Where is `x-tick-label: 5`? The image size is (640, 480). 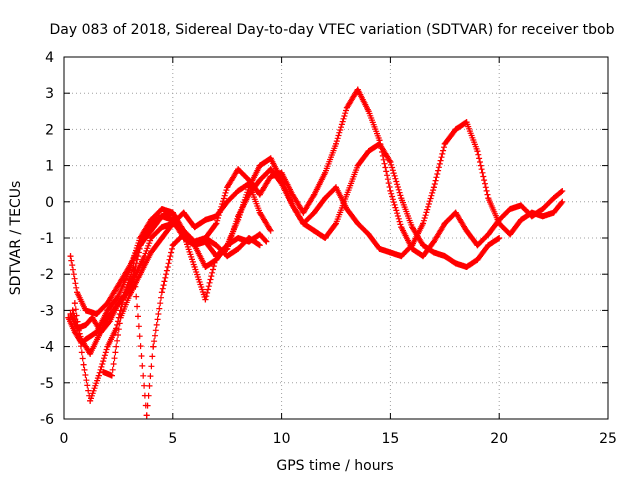
x-tick-label: 5 is located at coordinates (172, 439).